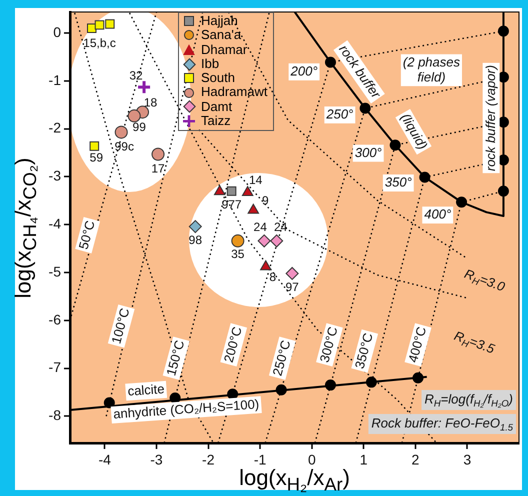  Describe the element at coordinates (255, 179) in the screenshot. I see `annotation: 14` at that location.